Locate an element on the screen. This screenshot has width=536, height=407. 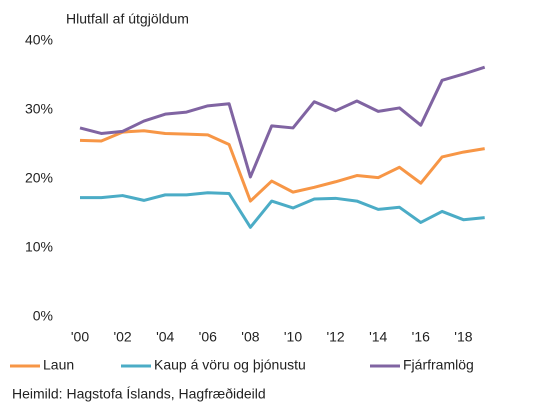
legend-label: Laun is located at coordinates (58, 365).